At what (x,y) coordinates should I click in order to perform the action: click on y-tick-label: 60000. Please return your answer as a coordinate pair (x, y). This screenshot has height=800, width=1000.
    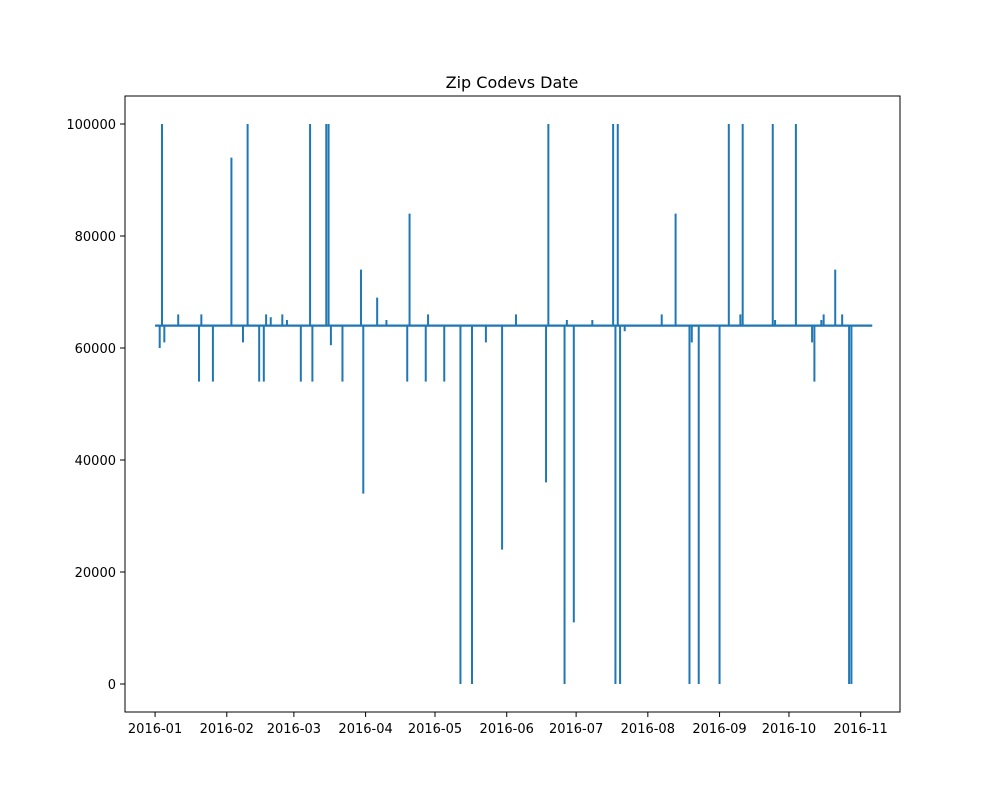
    Looking at the image, I should click on (95, 349).